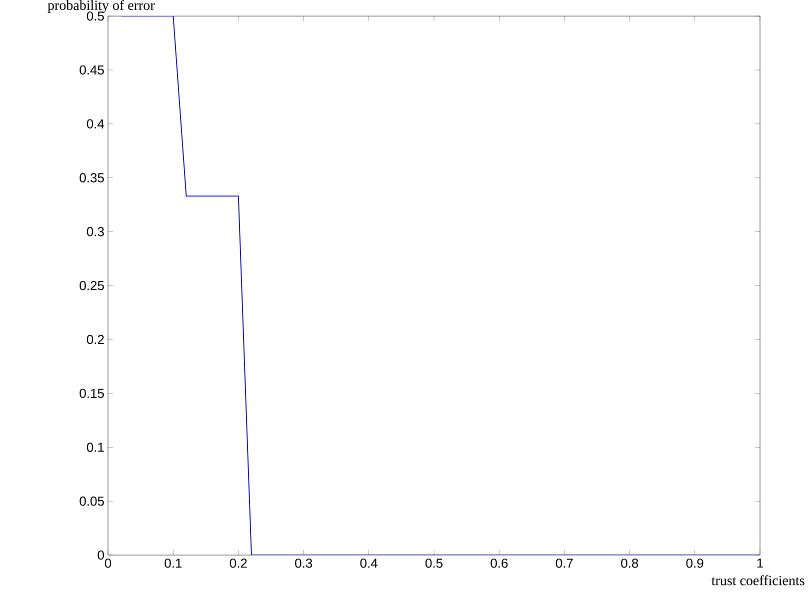  Describe the element at coordinates (101, 6) in the screenshot. I see `y-axis-title: probability of error` at that location.